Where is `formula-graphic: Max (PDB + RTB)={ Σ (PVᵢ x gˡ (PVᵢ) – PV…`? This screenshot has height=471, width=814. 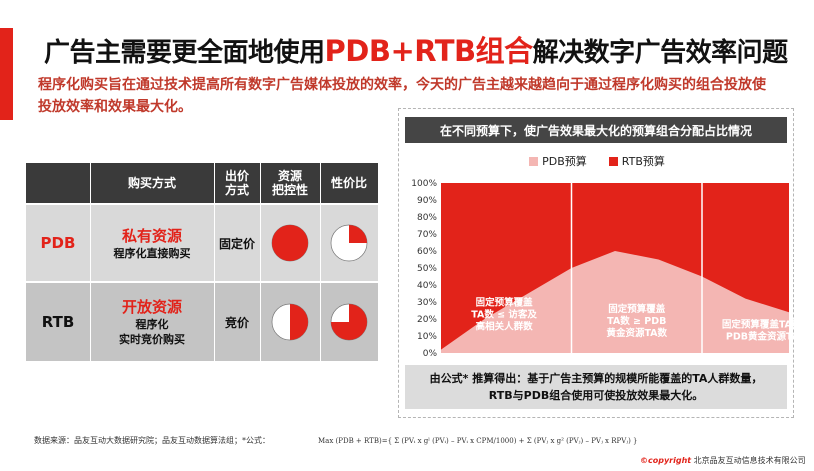 formula-graphic: Max (PDB + RTB)={ Σ (PVᵢ x gˡ (PVᵢ) – PV… is located at coordinates (478, 441).